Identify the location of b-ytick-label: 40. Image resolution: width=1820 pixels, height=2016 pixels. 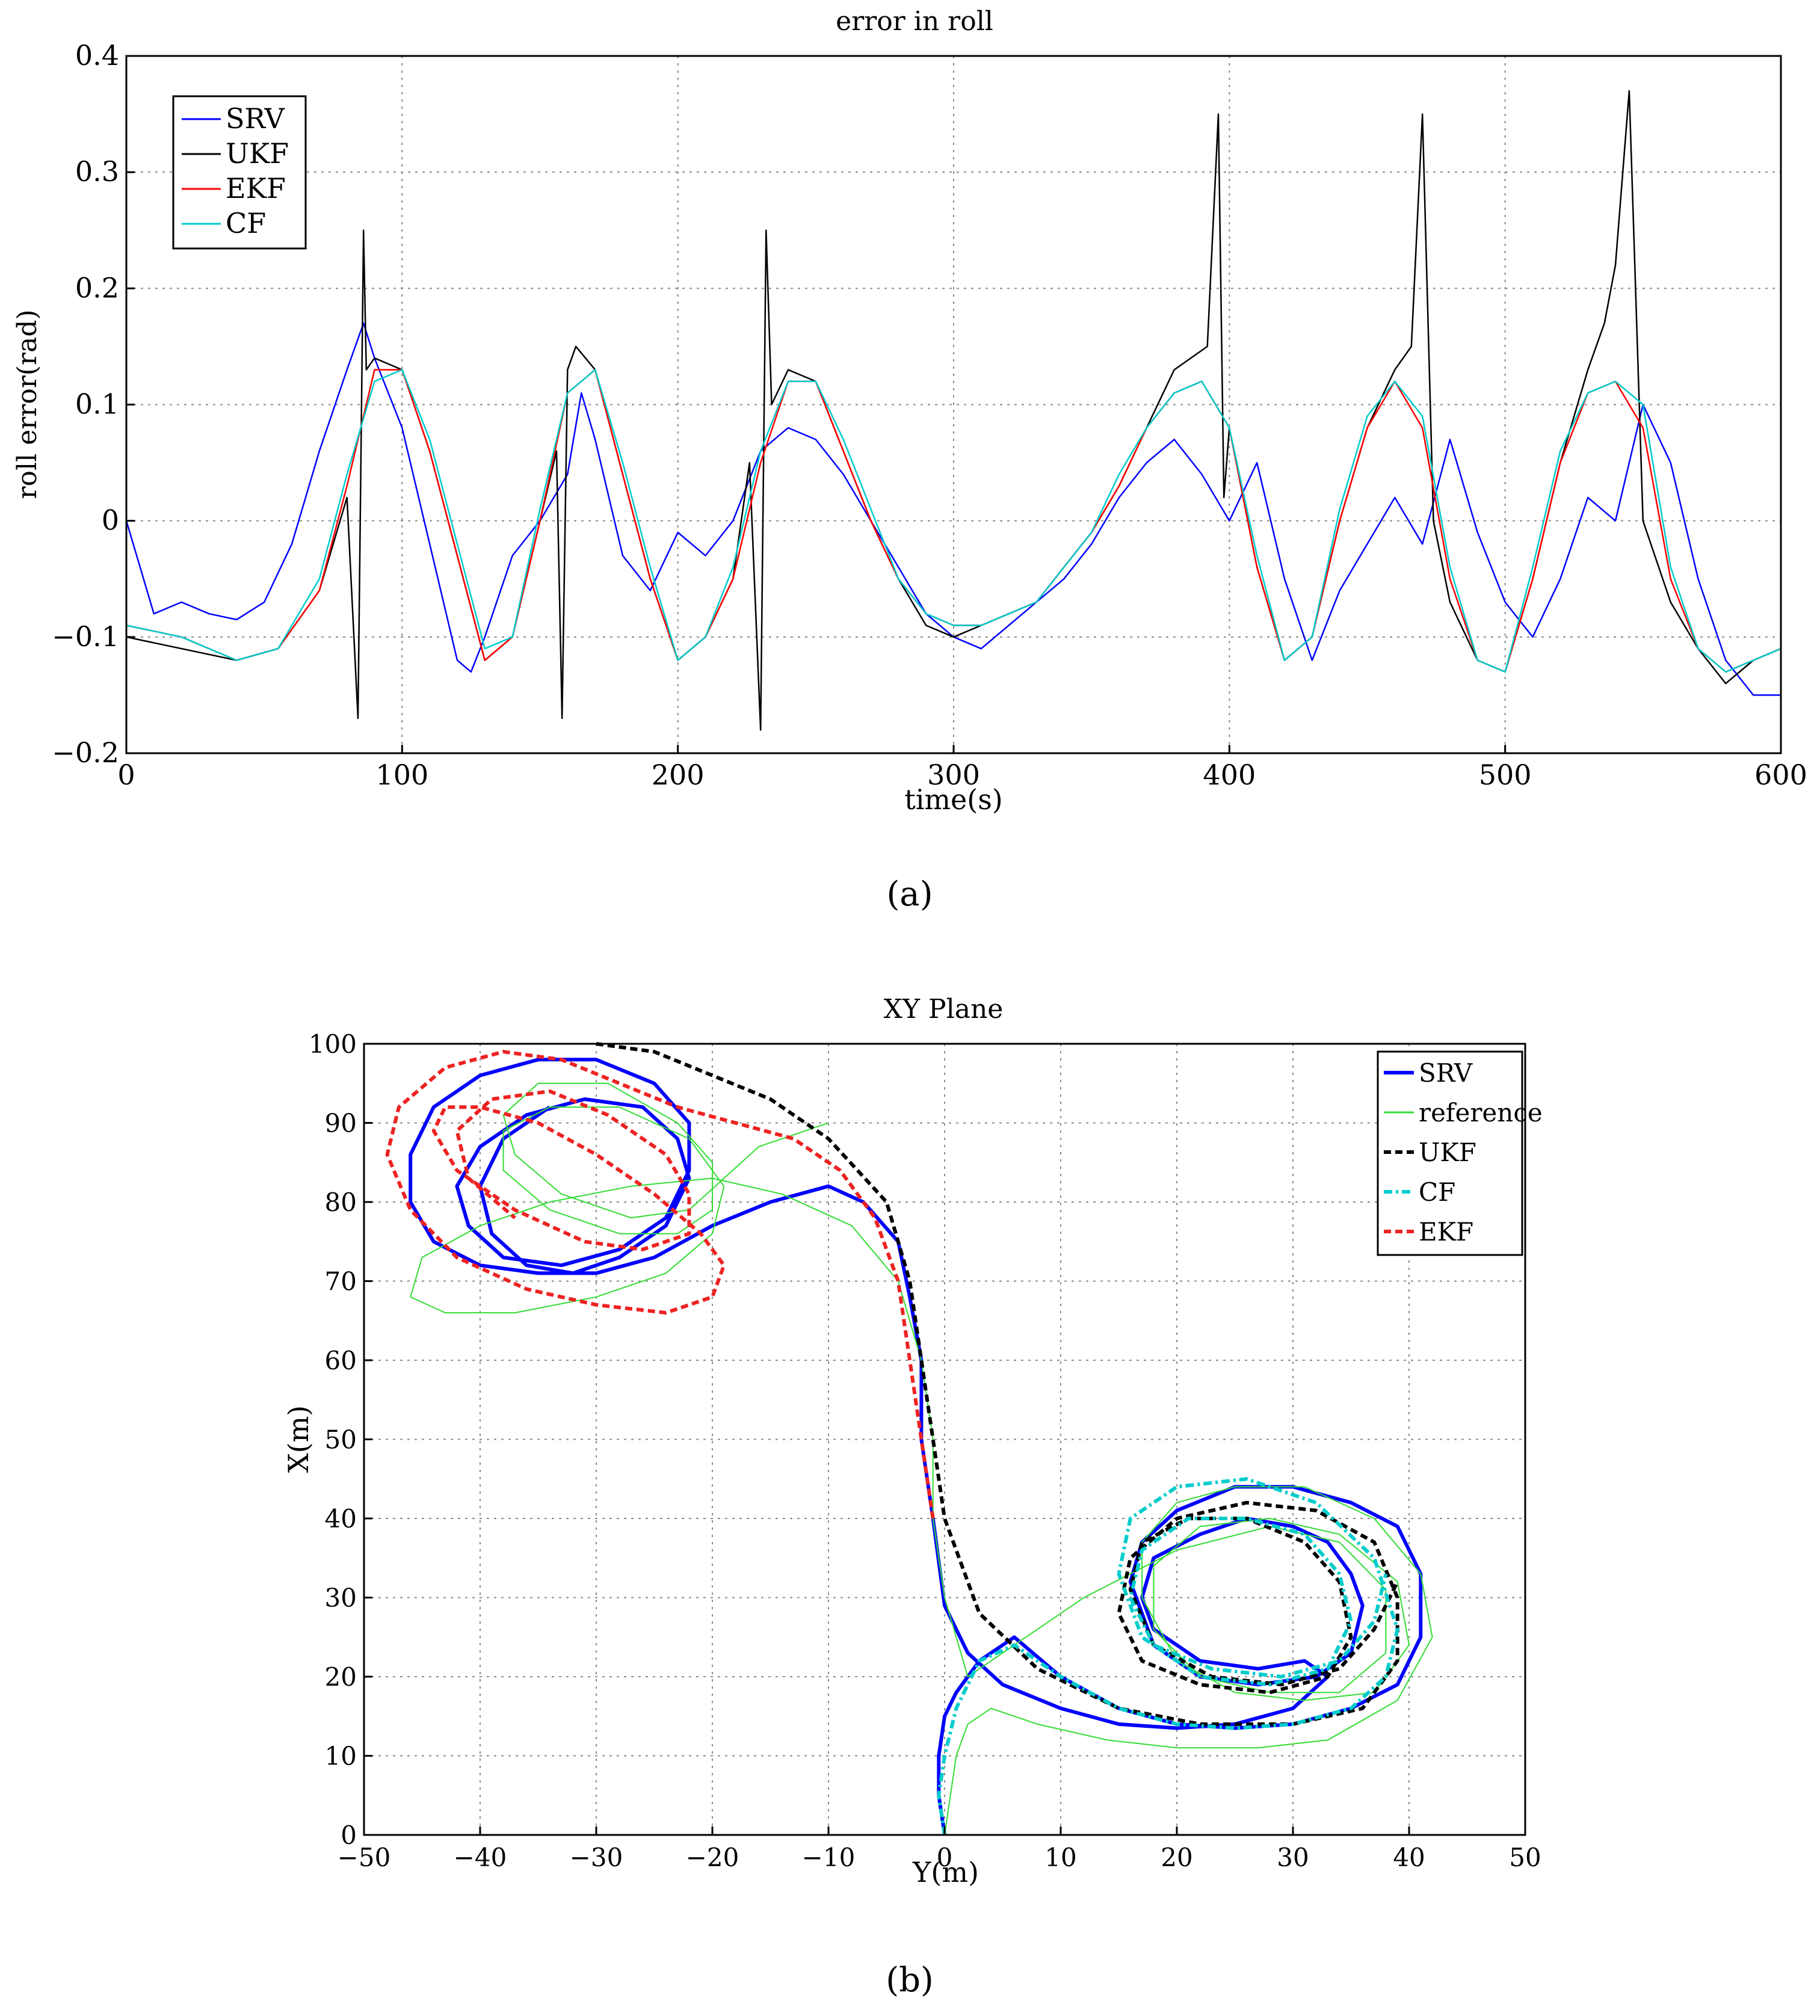
(341, 1519).